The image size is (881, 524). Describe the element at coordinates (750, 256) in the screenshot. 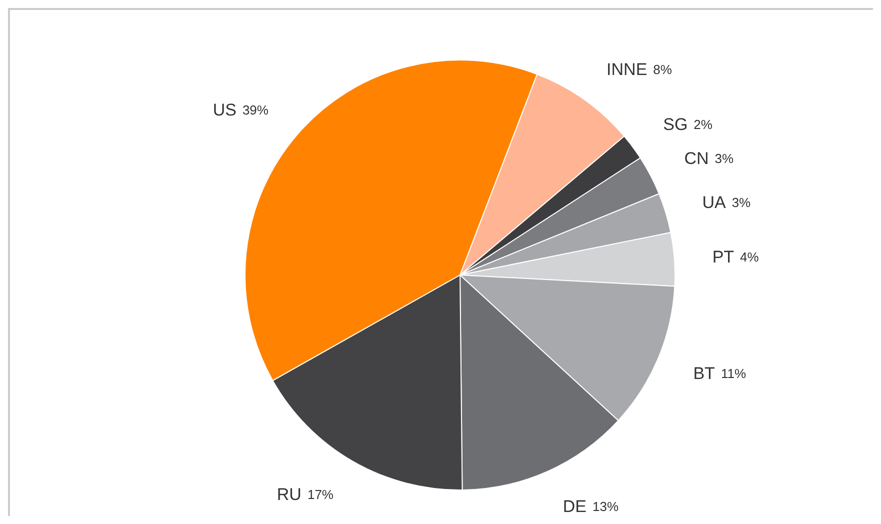

I see `data-label: 4%` at that location.